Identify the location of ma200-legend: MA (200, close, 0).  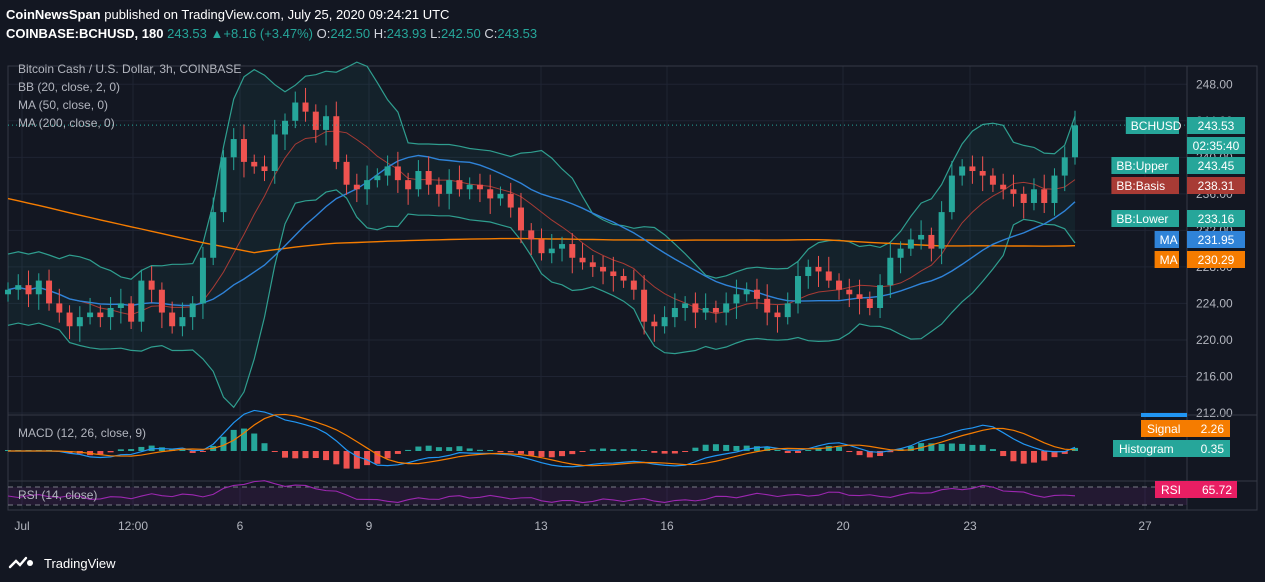
(66, 123).